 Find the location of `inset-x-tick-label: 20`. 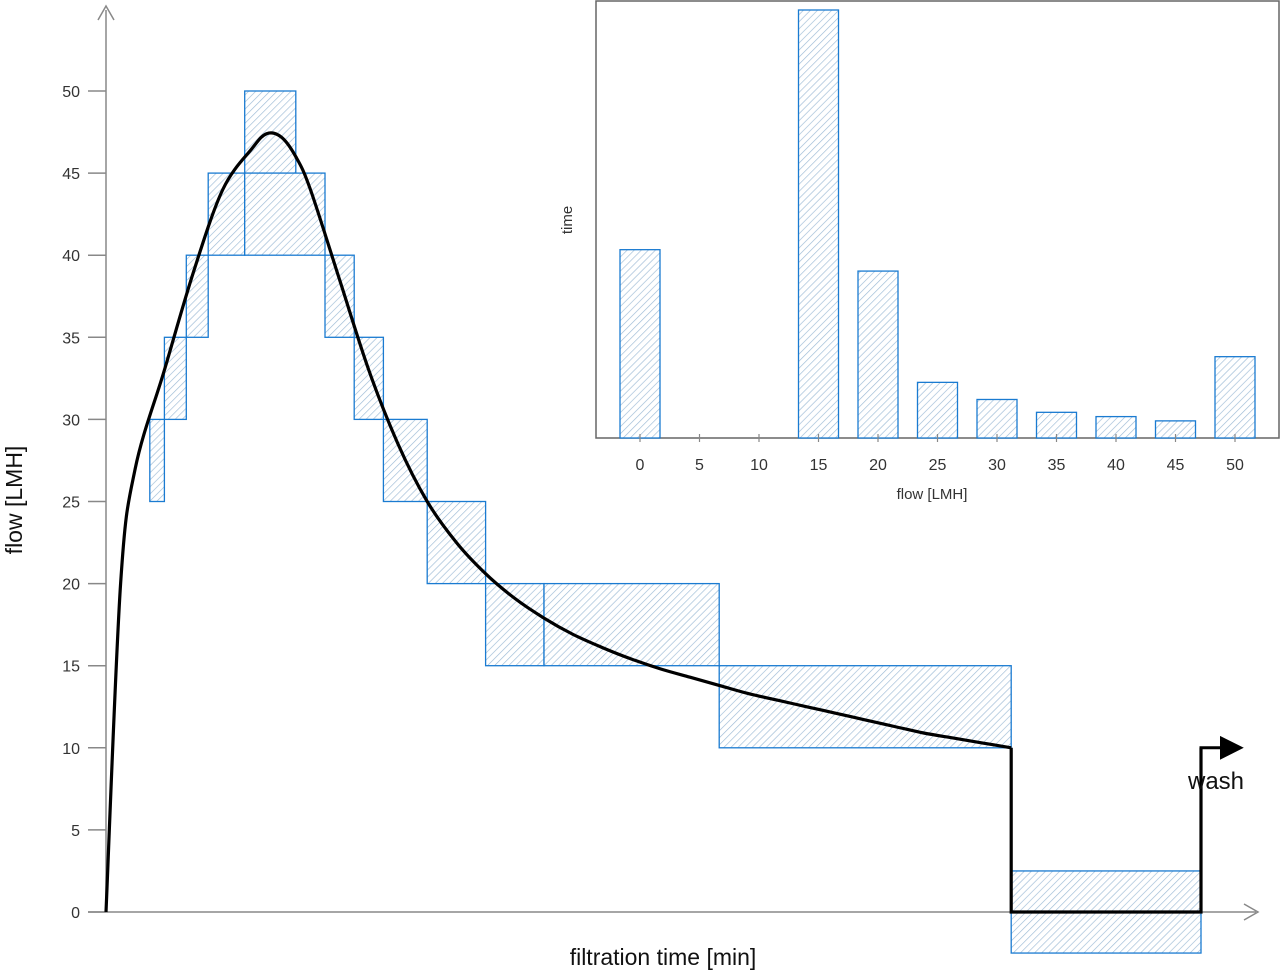

inset-x-tick-label: 20 is located at coordinates (878, 465).